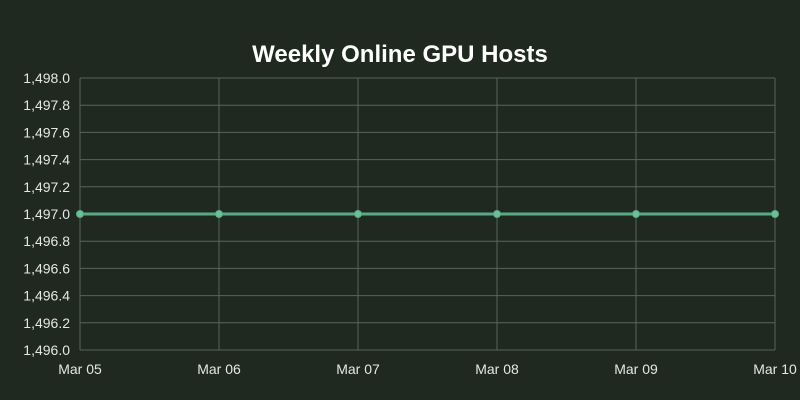 The height and width of the screenshot is (400, 800). Describe the element at coordinates (46, 241) in the screenshot. I see `y-tick-label: 1,496.8` at that location.